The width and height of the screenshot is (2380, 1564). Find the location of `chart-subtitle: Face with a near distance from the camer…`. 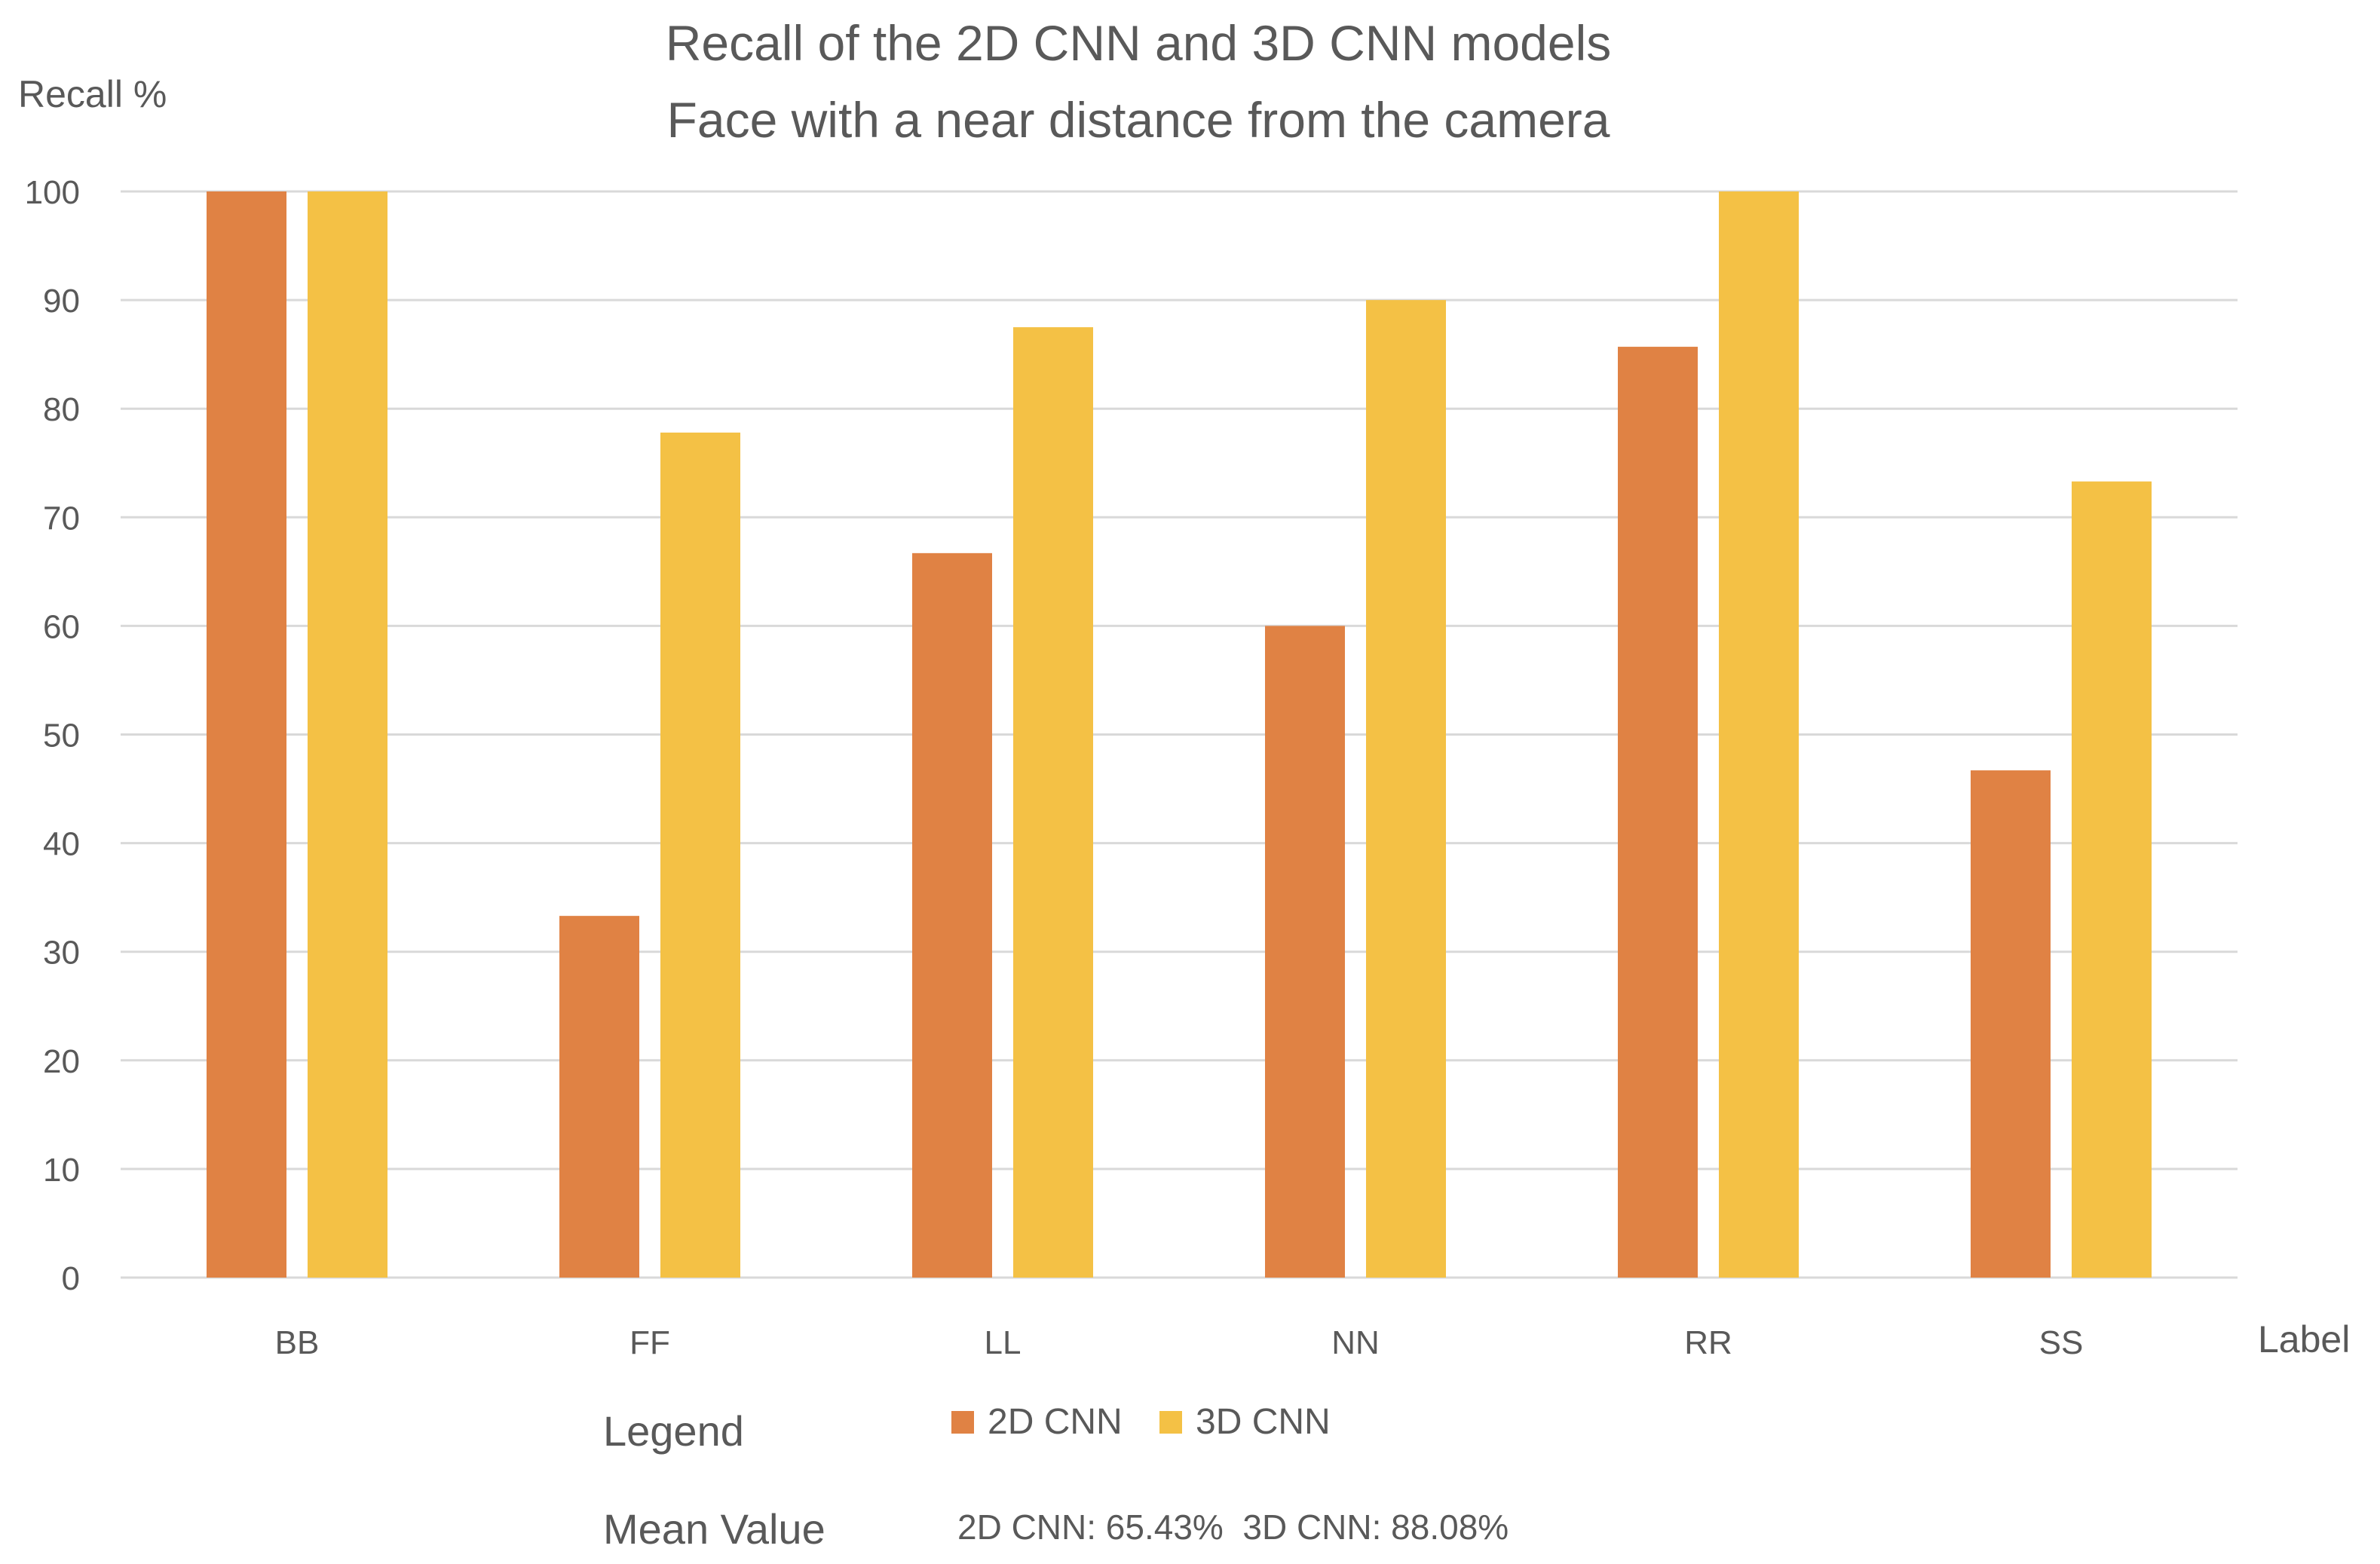

chart-subtitle: Face with a near distance from the camer… is located at coordinates (1138, 120).